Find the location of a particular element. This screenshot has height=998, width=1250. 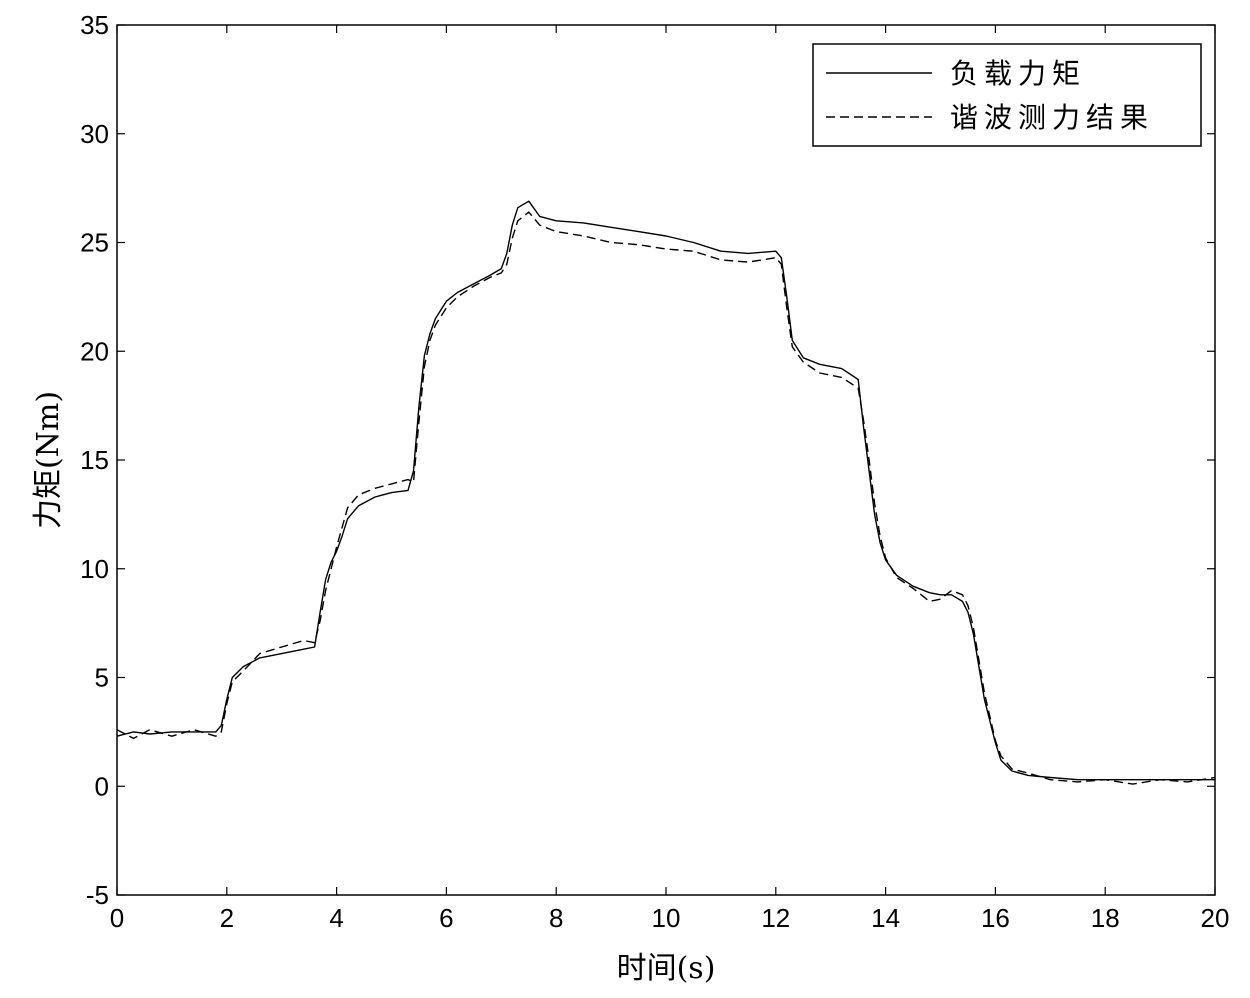

x-tick-label: 0 is located at coordinates (117, 918).